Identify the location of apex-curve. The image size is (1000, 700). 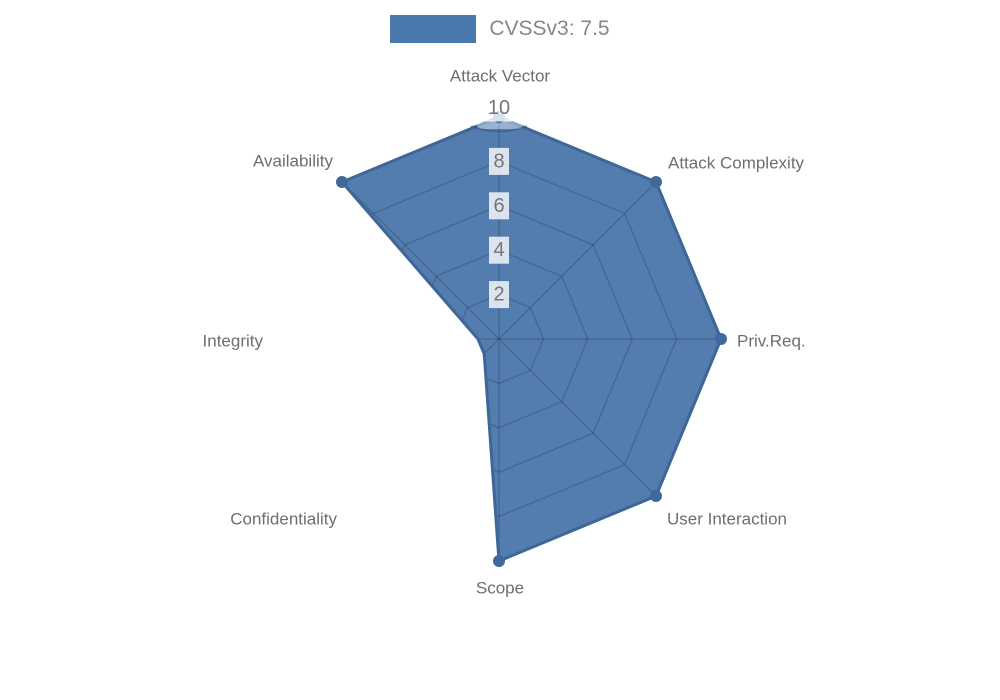
(499, 129).